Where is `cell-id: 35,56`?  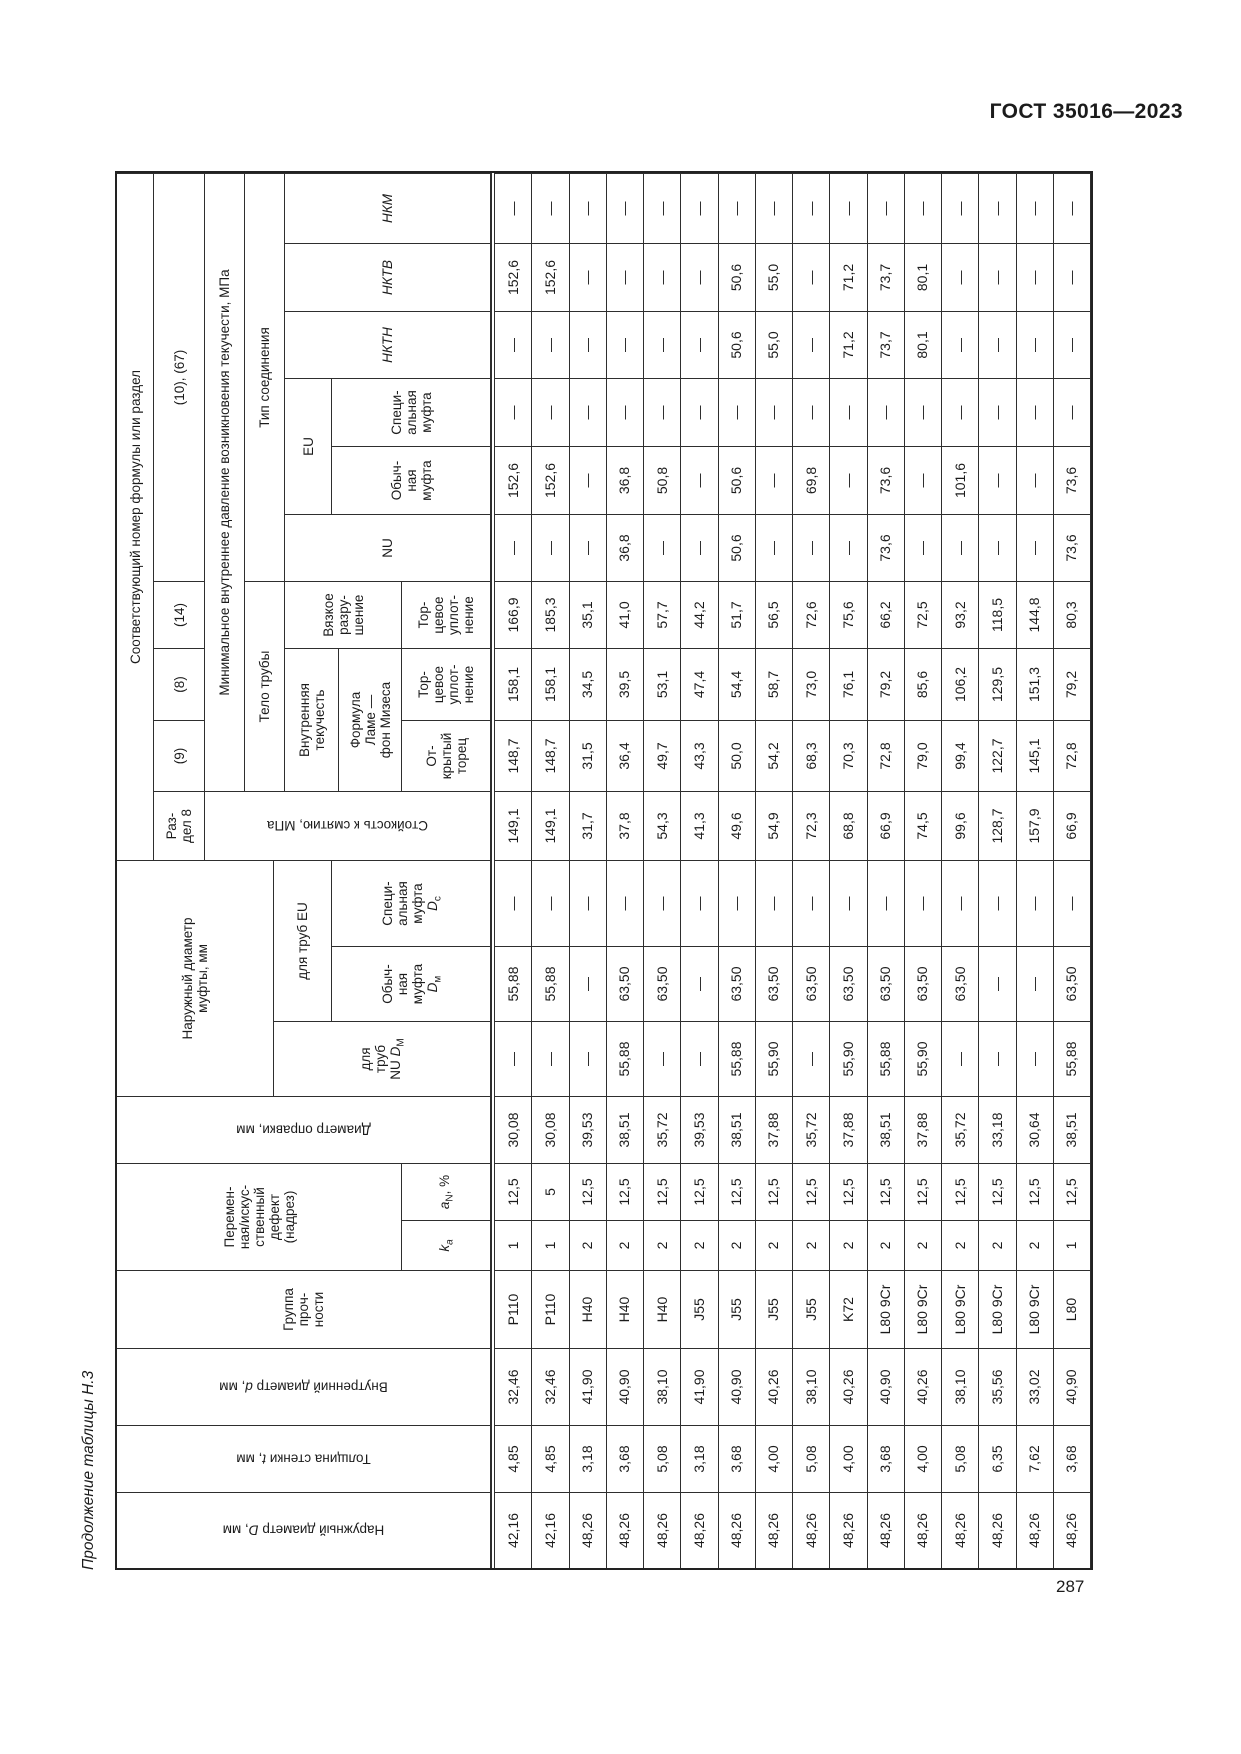 cell-id: 35,56 is located at coordinates (998, 1386).